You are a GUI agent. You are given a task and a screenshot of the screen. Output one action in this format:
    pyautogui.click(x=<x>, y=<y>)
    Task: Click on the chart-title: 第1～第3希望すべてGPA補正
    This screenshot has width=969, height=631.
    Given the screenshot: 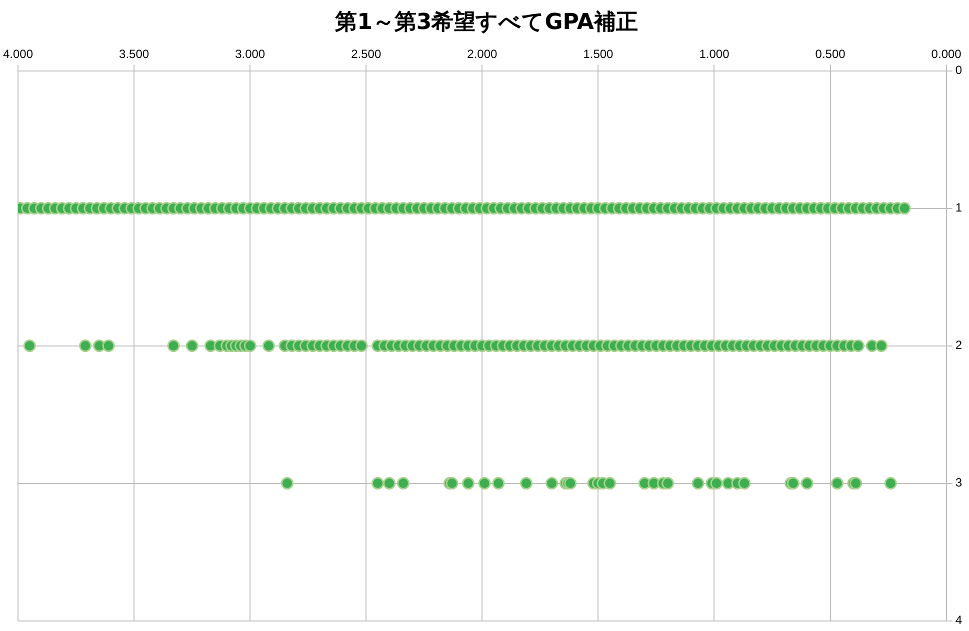 What is the action you would take?
    pyautogui.click(x=486, y=21)
    